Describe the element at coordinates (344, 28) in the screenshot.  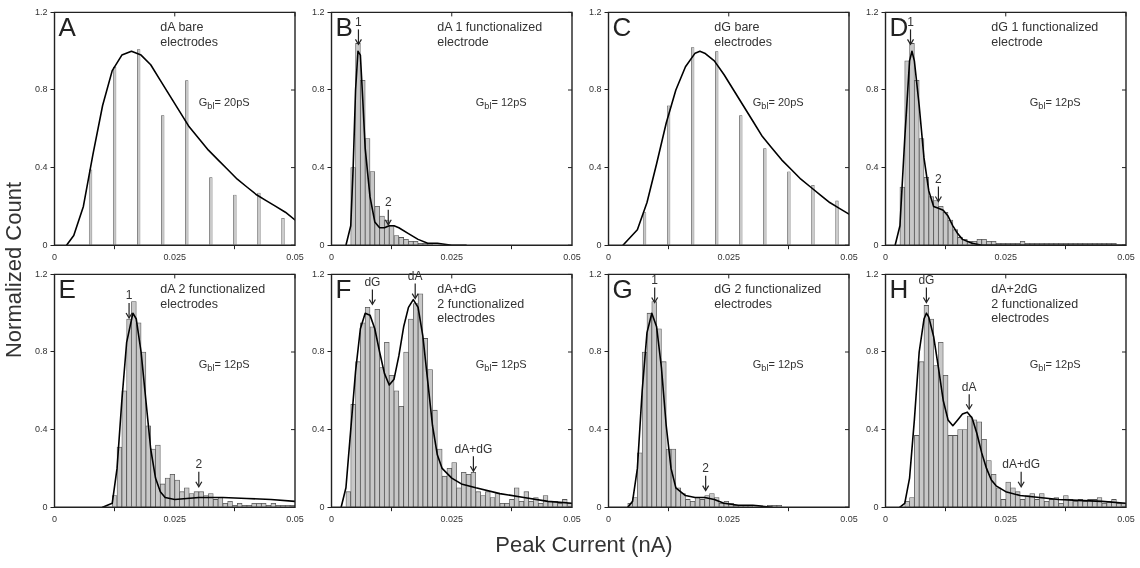
I see `chart-title: B` at that location.